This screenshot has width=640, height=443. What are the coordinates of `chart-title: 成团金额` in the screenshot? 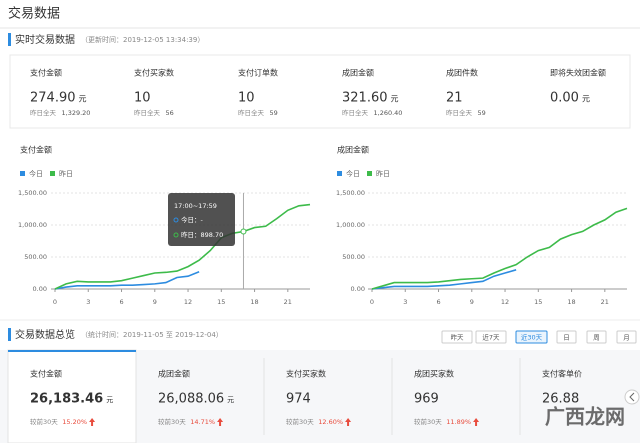 It's located at (353, 150).